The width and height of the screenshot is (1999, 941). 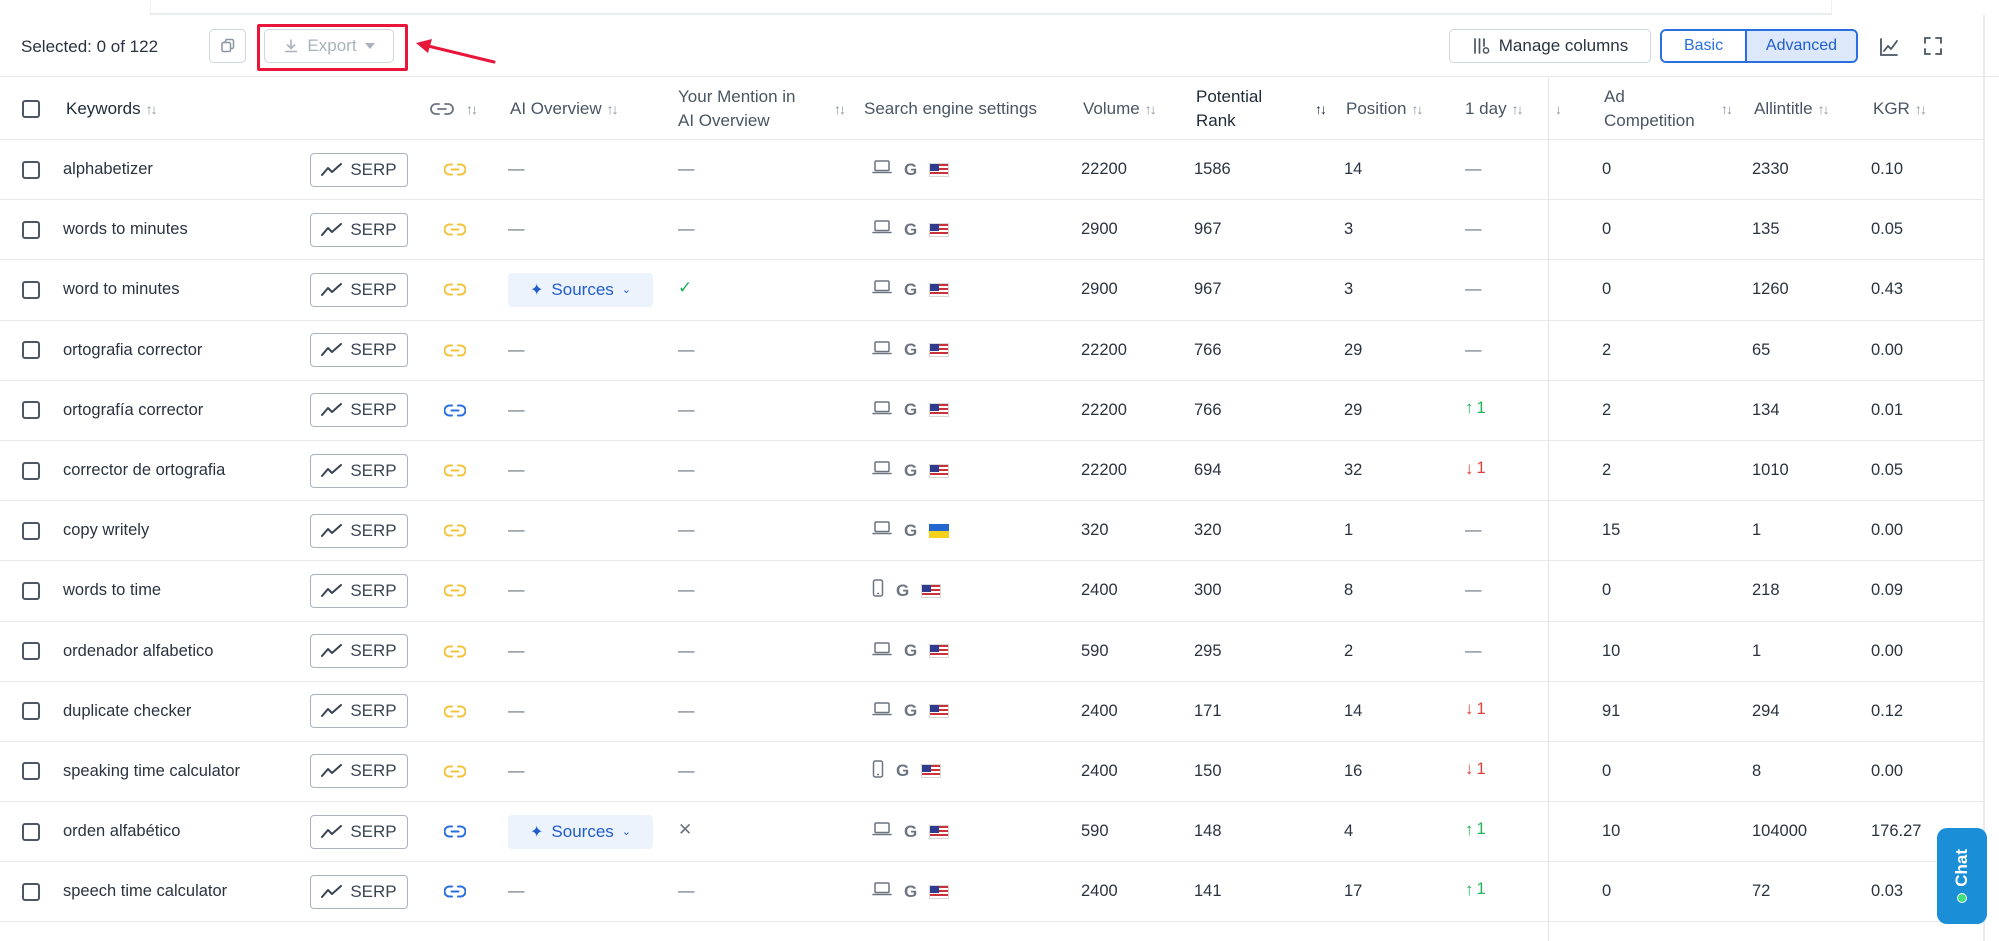 What do you see at coordinates (516, 530) in the screenshot?
I see `ai-overview-cell: —` at bounding box center [516, 530].